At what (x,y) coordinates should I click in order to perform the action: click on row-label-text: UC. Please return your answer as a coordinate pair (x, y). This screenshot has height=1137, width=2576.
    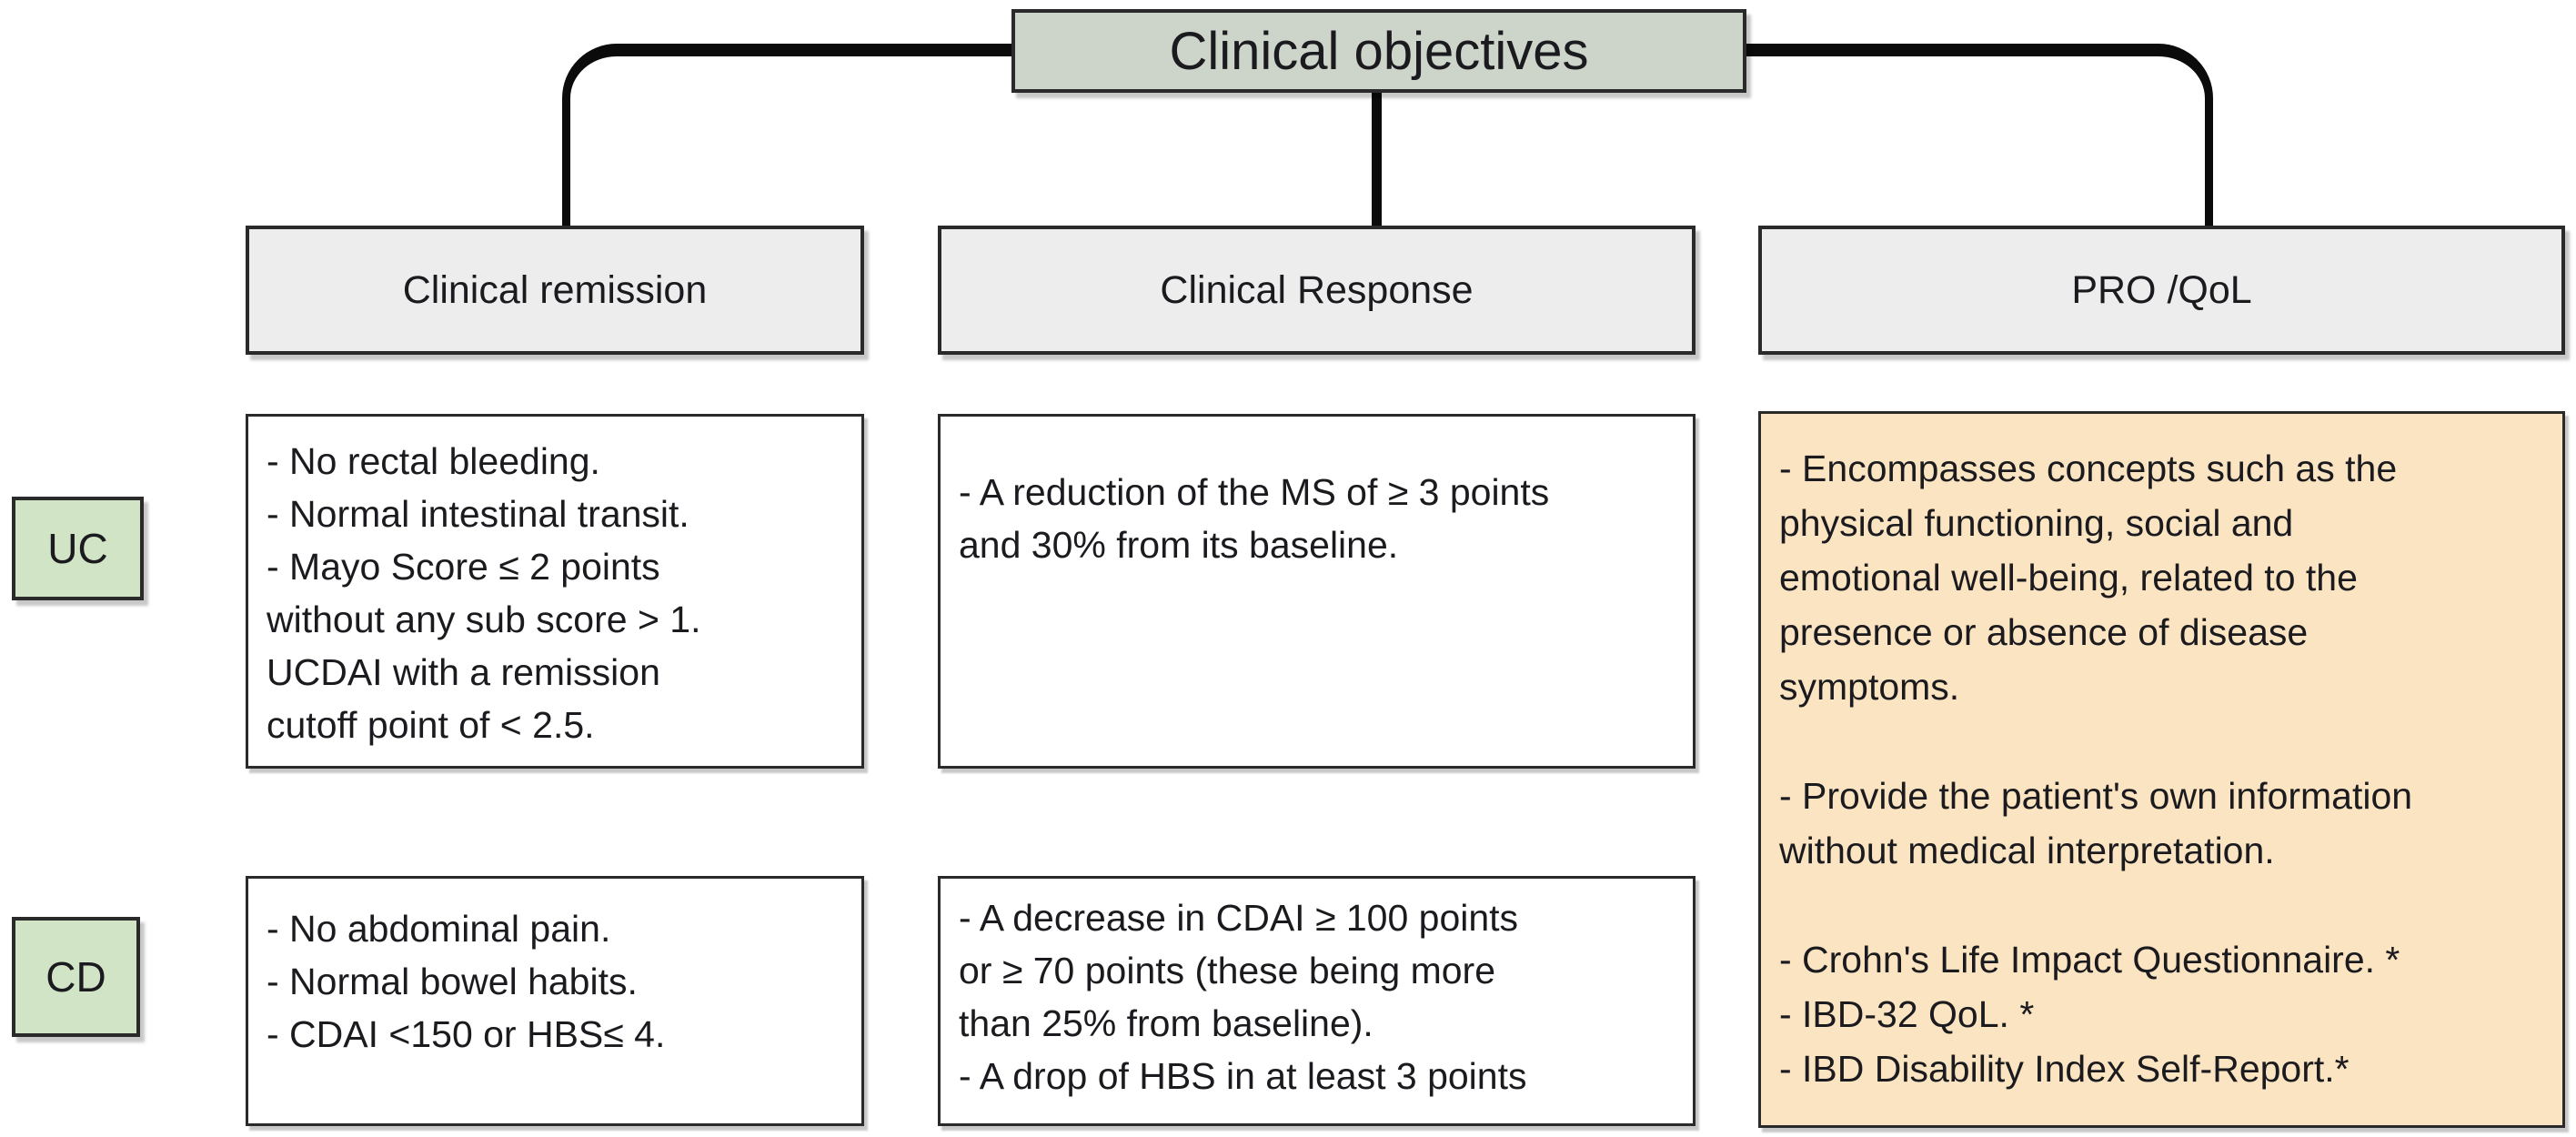
    Looking at the image, I should click on (77, 548).